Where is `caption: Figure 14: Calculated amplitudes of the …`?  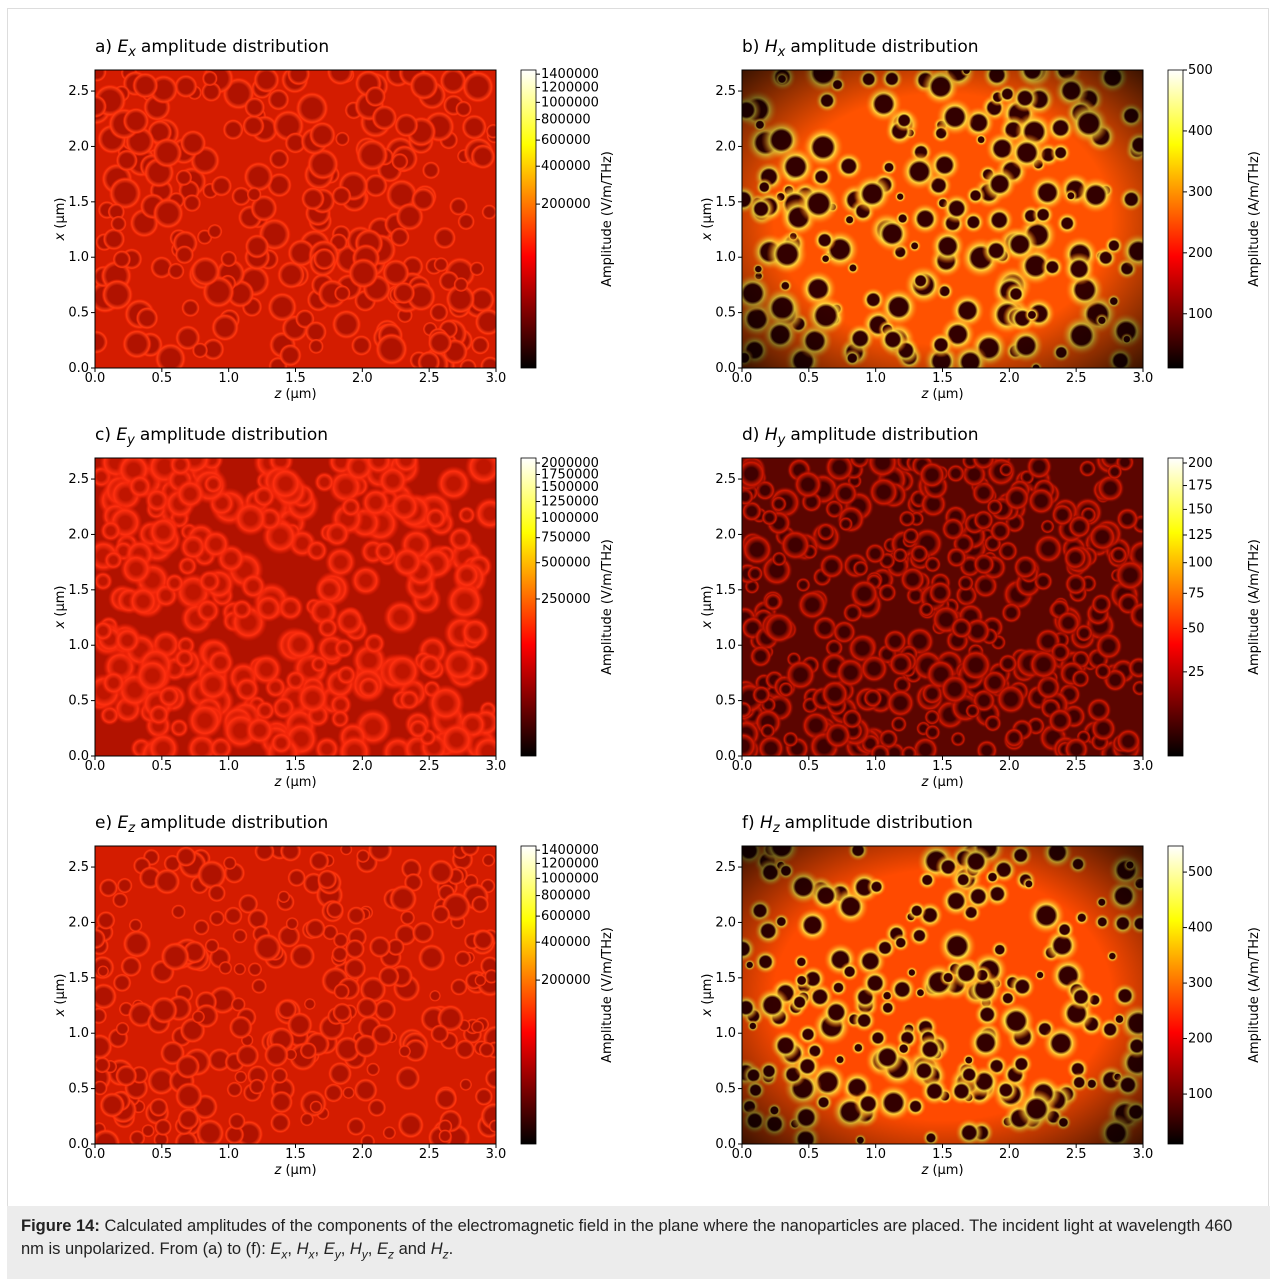 caption: Figure 14: Calculated amplitudes of the … is located at coordinates (638, 1242).